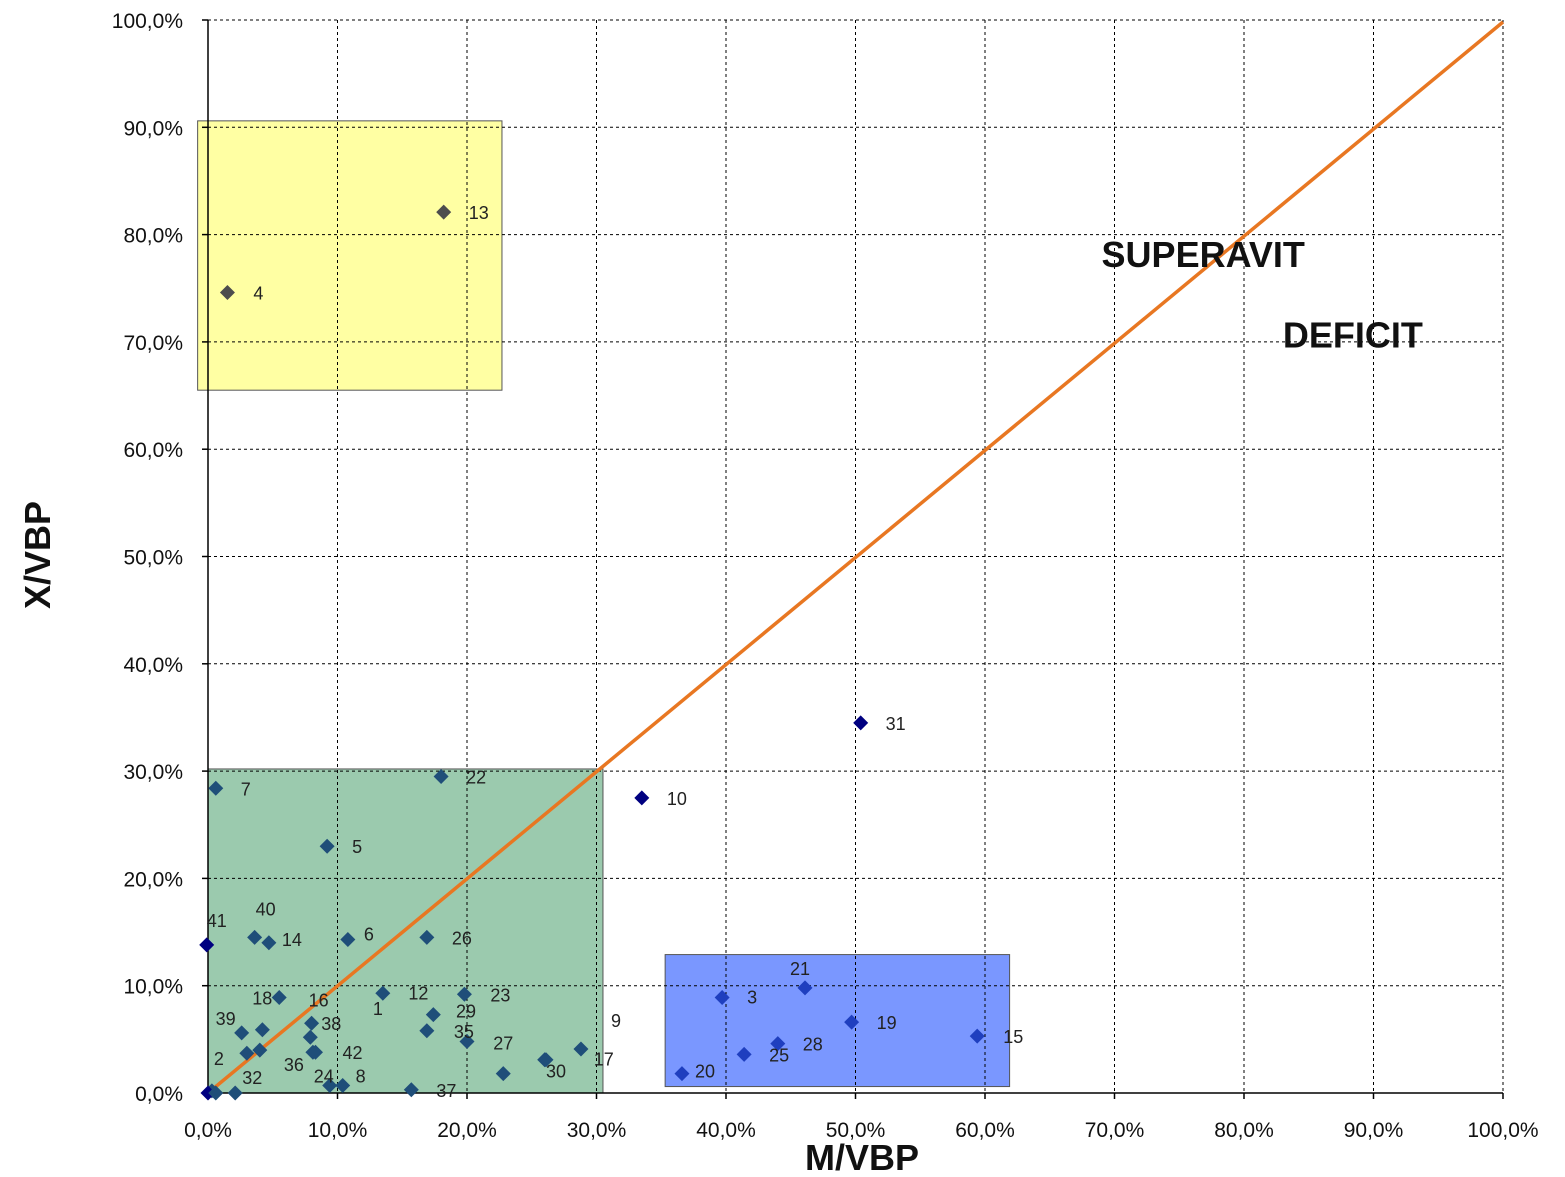  Describe the element at coordinates (319, 1000) in the screenshot. I see `point-label-16: 16` at that location.